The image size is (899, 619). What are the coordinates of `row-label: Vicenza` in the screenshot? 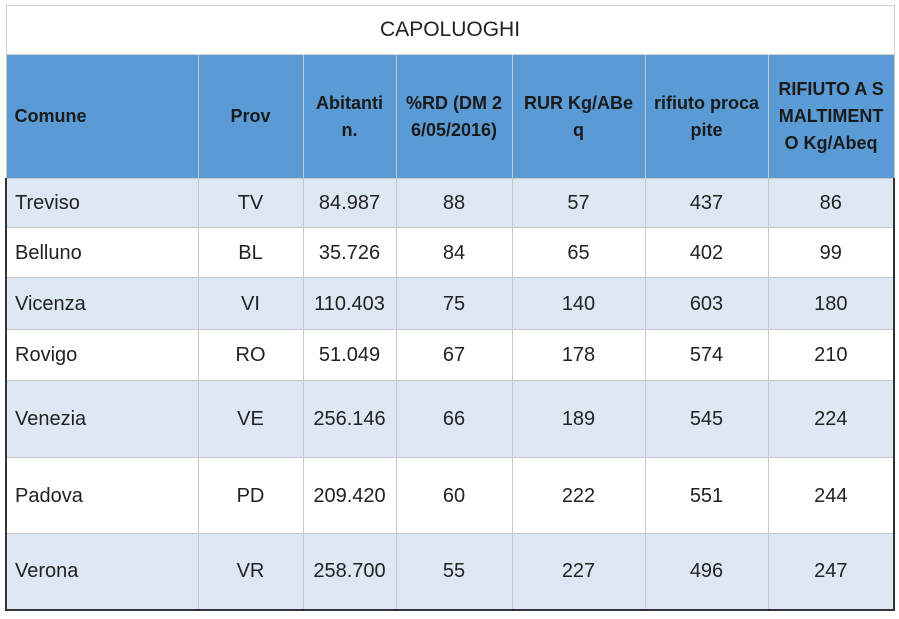 It's located at (102, 303).